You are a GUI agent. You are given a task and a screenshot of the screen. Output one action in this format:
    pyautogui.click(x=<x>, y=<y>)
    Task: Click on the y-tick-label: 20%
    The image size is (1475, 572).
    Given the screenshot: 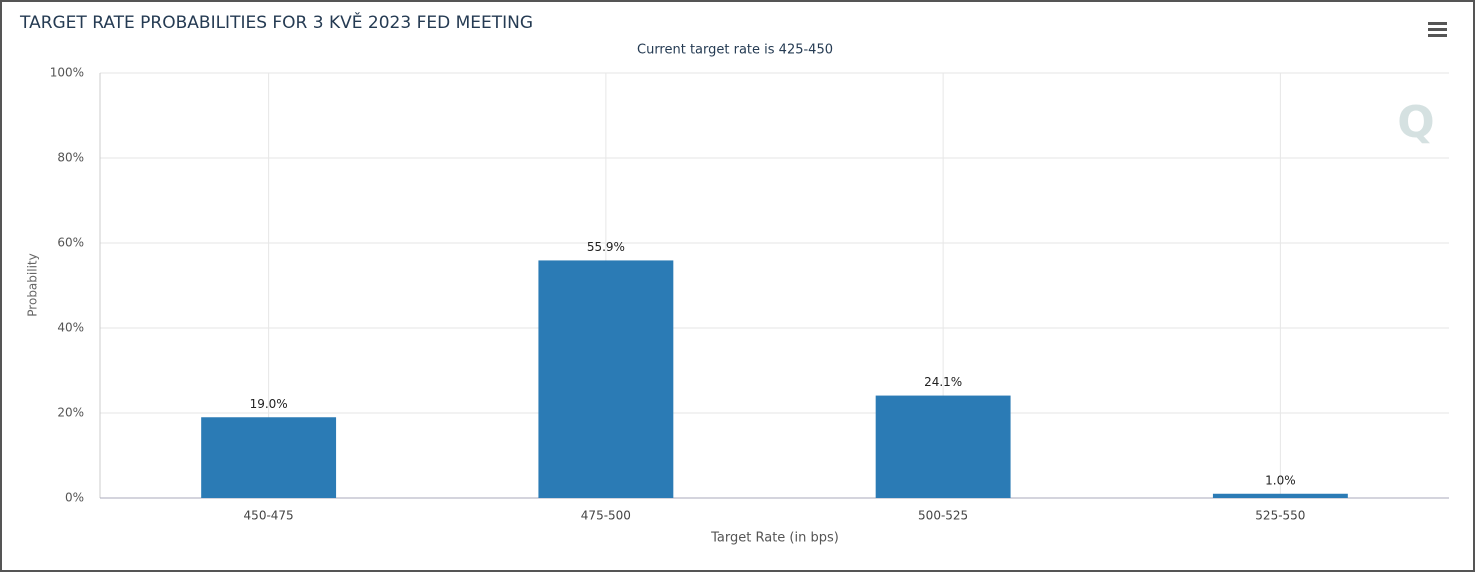 What is the action you would take?
    pyautogui.click(x=70, y=413)
    